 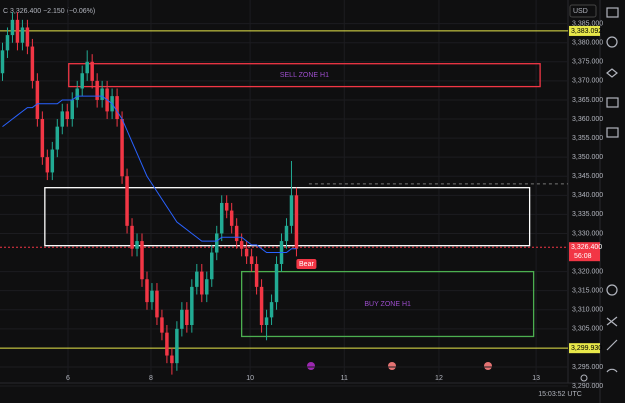 What do you see at coordinates (587, 291) in the screenshot?
I see `y-tick-label: 3,315.000` at bounding box center [587, 291].